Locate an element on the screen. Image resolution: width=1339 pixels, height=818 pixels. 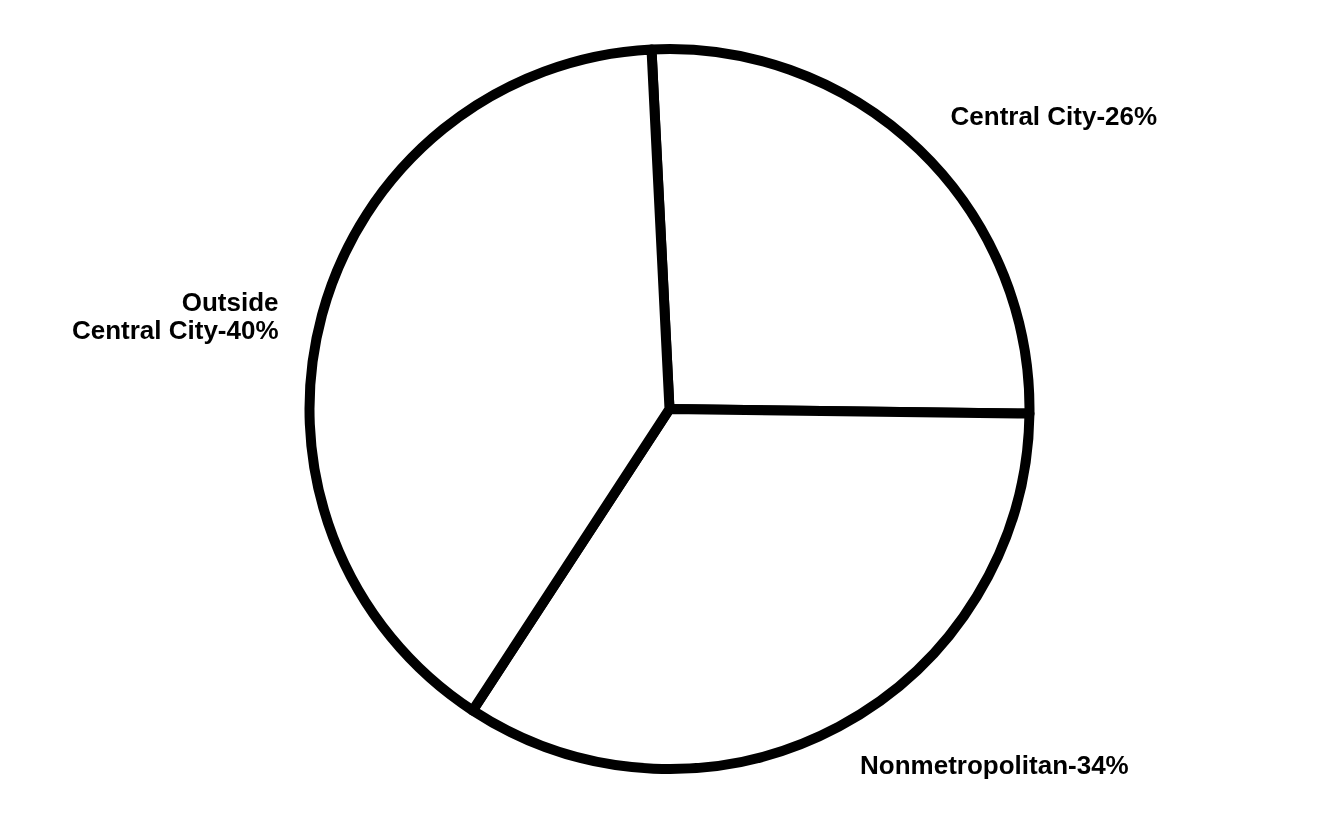
slice-label: Outside Central City-40% is located at coordinates (175, 316).